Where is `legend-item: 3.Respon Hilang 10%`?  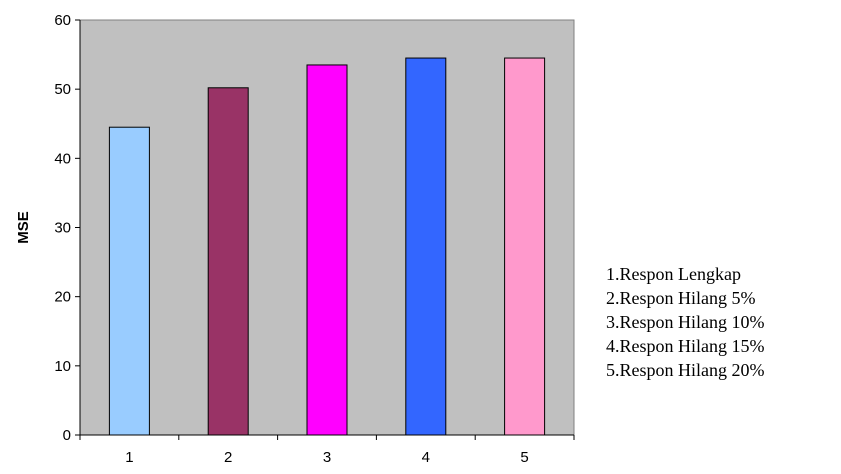 legend-item: 3.Respon Hilang 10% is located at coordinates (685, 322).